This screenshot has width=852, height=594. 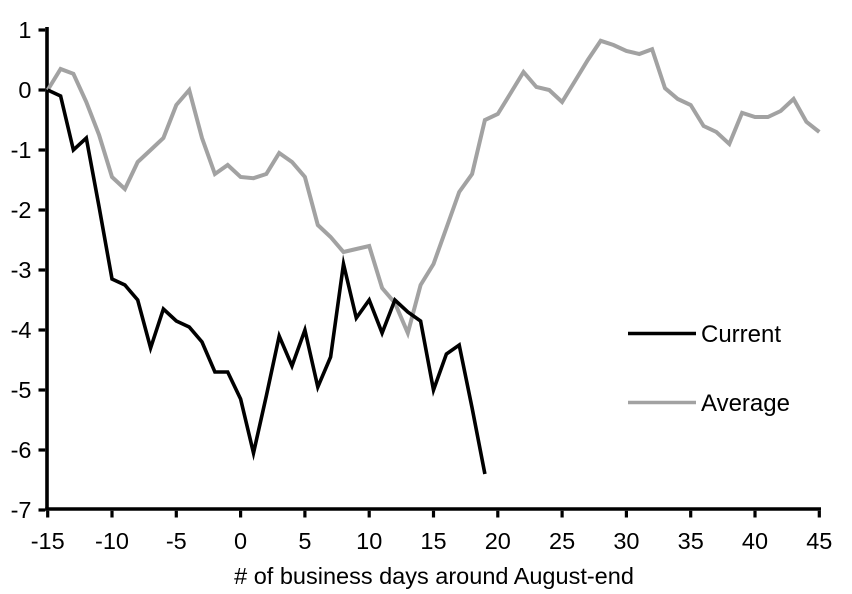 What do you see at coordinates (498, 541) in the screenshot?
I see `x-tick-label: 20` at bounding box center [498, 541].